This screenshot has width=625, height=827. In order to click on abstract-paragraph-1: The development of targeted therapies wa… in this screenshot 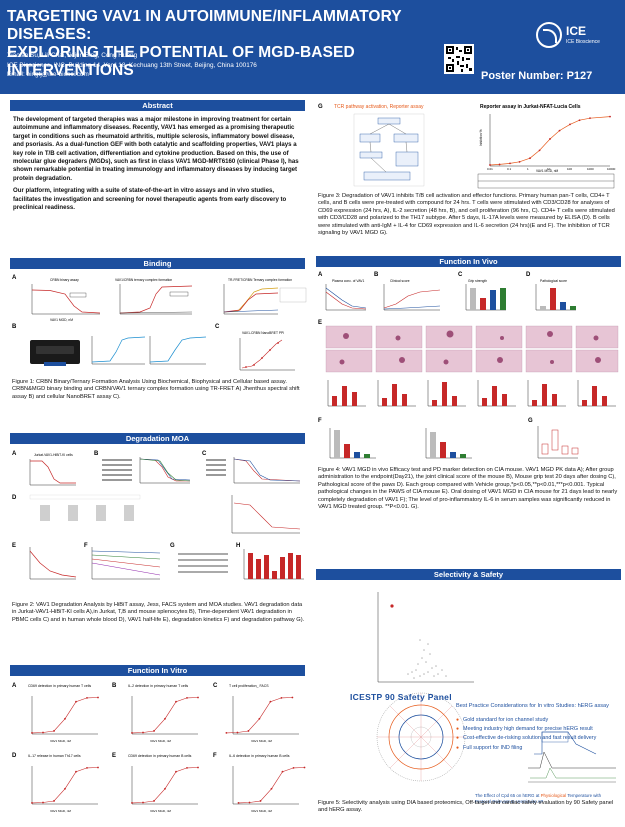, I will do `click(156, 149)`.